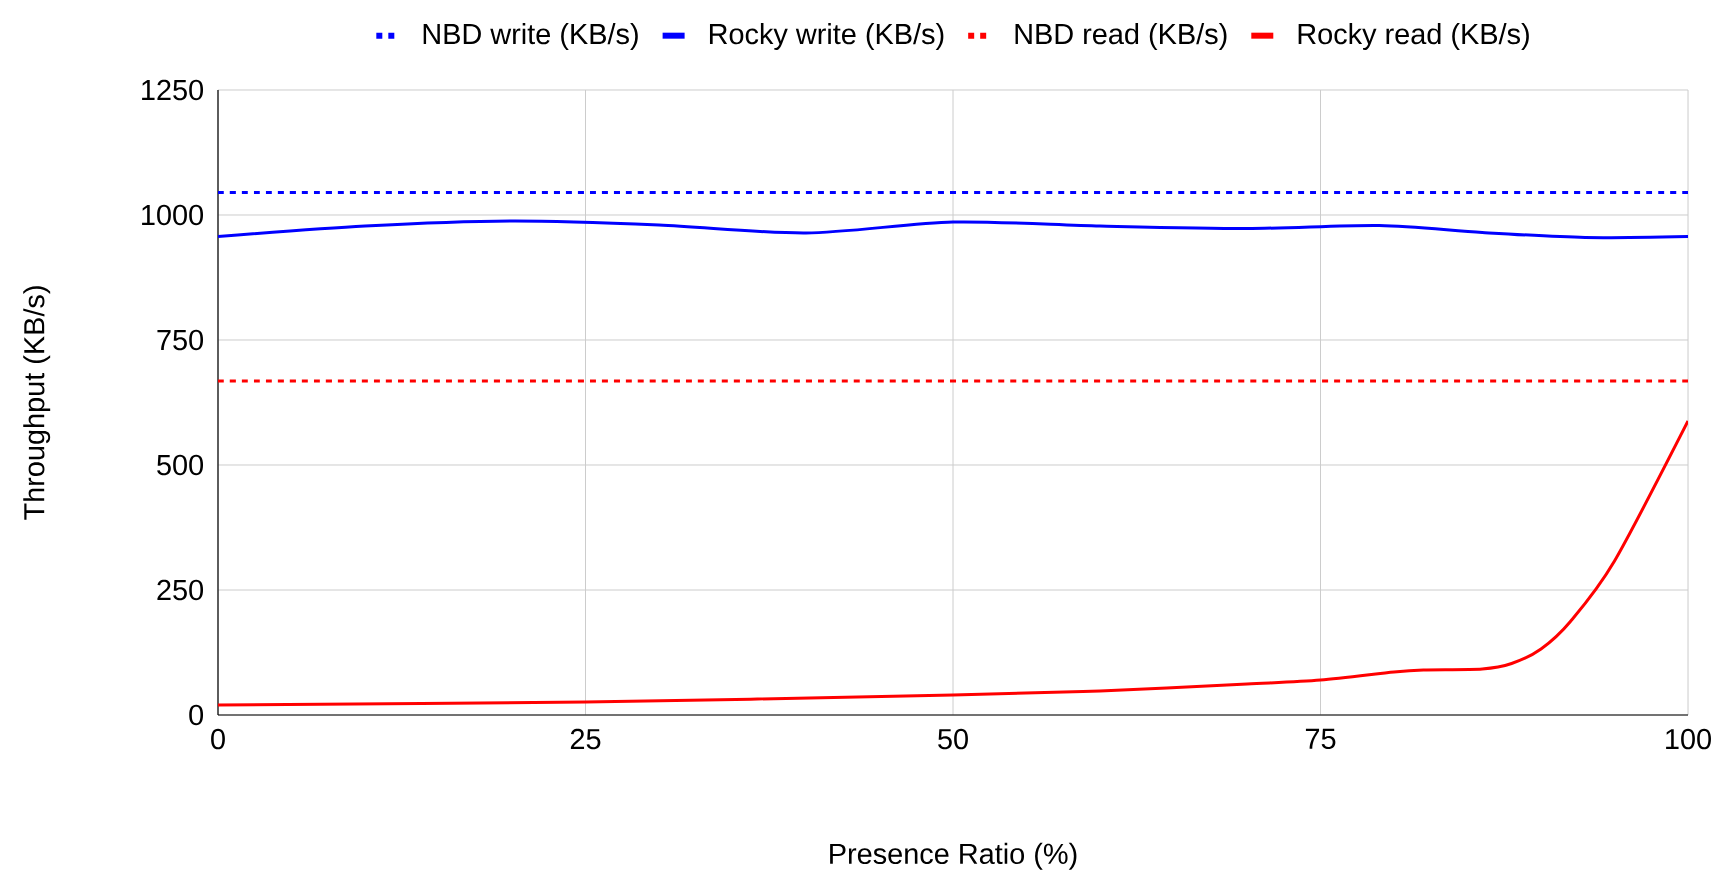  Describe the element at coordinates (1413, 36) in the screenshot. I see `legend-label: Rocky read (KB/s)` at that location.